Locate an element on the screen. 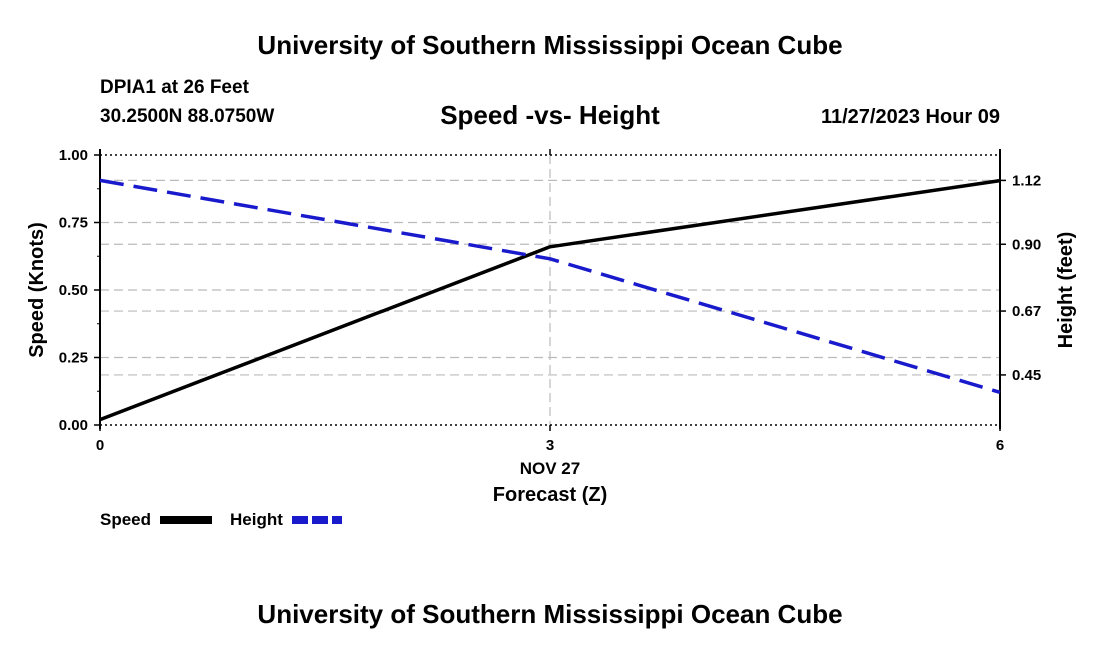 The height and width of the screenshot is (650, 1100). legend-height-label: Height is located at coordinates (256, 519).